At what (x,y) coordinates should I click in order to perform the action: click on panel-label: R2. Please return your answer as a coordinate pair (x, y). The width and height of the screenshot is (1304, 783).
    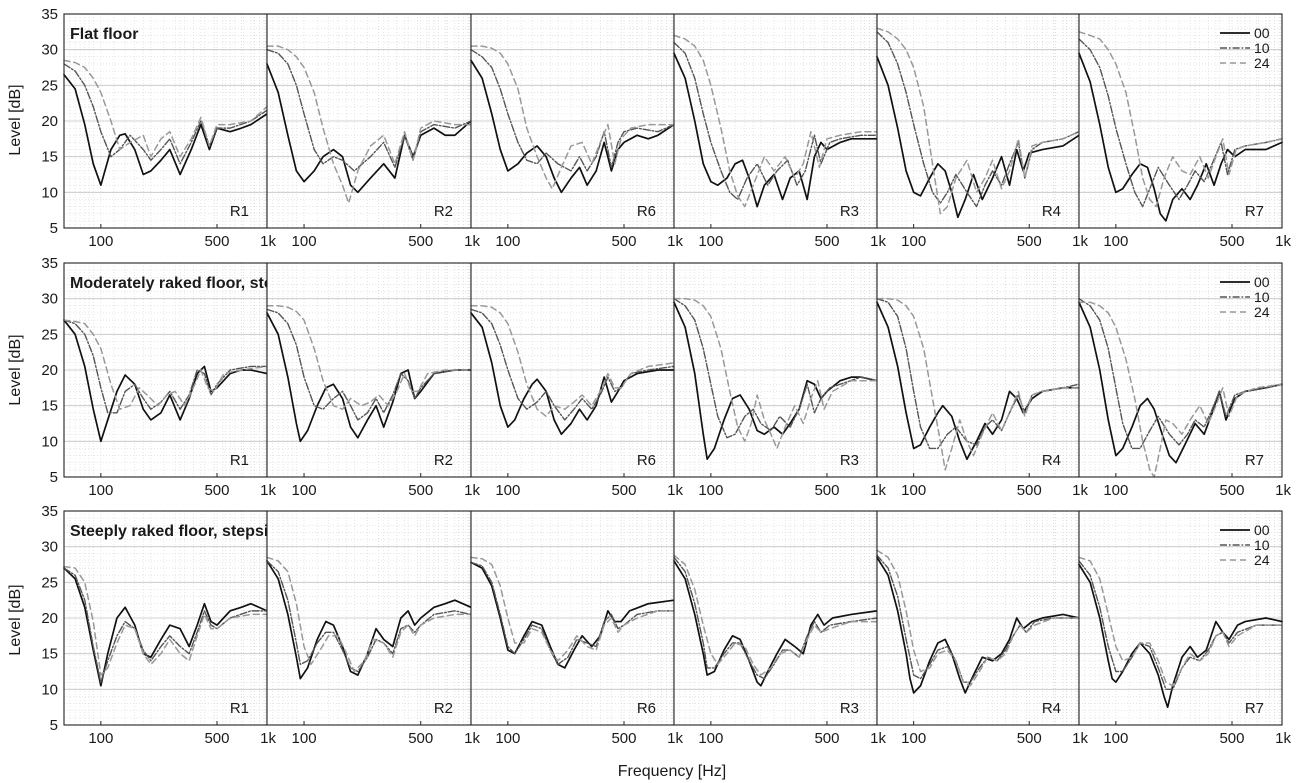
    Looking at the image, I should click on (443, 460).